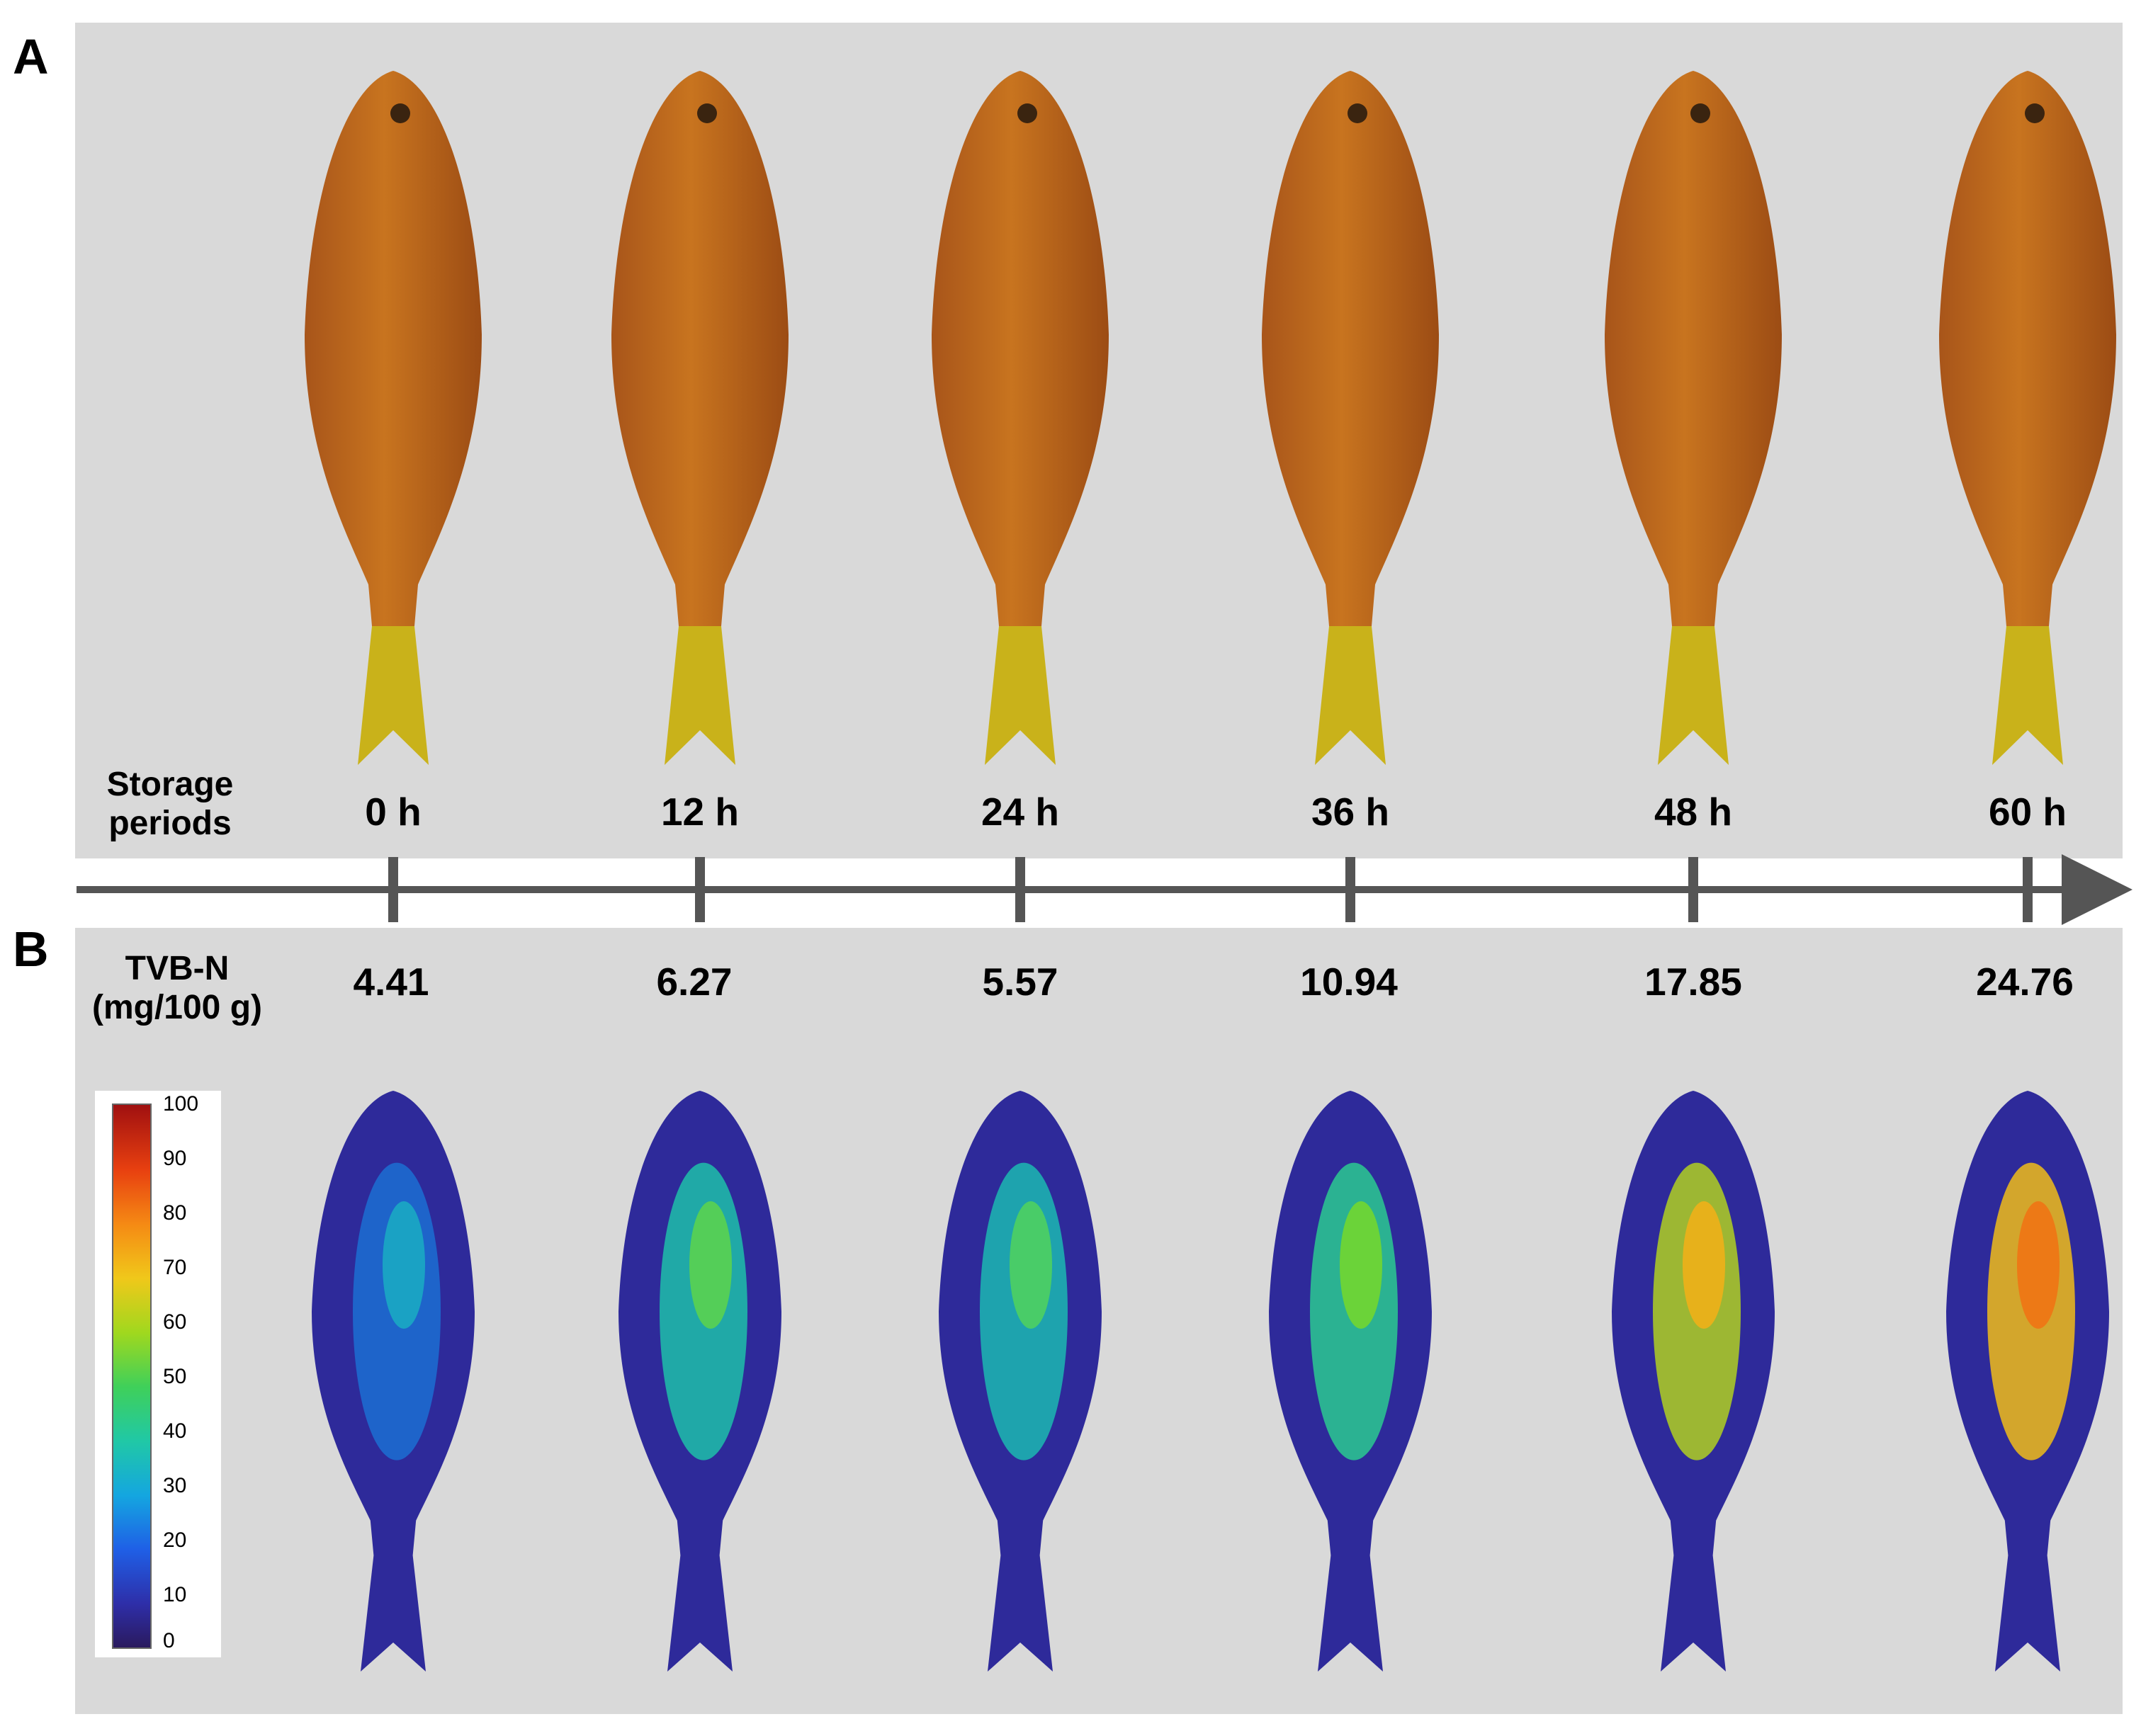  What do you see at coordinates (31, 949) in the screenshot?
I see `panel-label-b: B` at bounding box center [31, 949].